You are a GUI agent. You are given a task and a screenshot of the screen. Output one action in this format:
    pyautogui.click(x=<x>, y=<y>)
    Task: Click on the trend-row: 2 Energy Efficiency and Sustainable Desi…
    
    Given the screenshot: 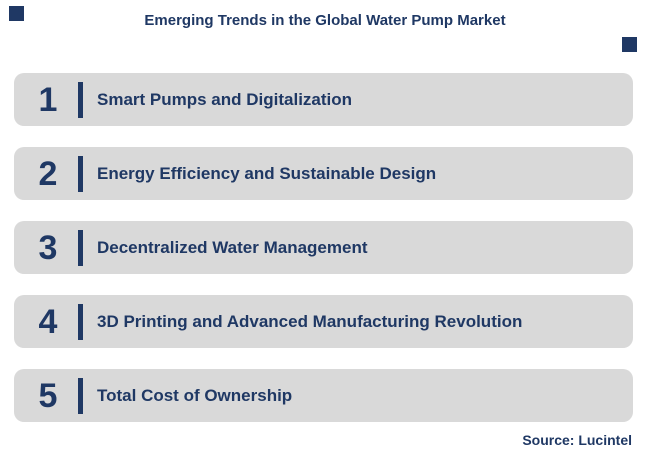 What is the action you would take?
    pyautogui.click(x=323, y=173)
    